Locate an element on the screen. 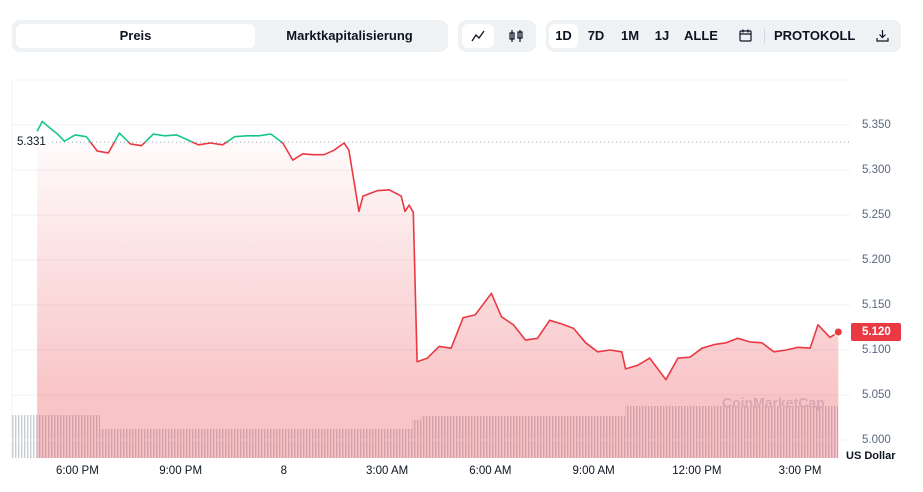 The width and height of the screenshot is (923, 492). y-axis-unit: US Dollar is located at coordinates (871, 456).